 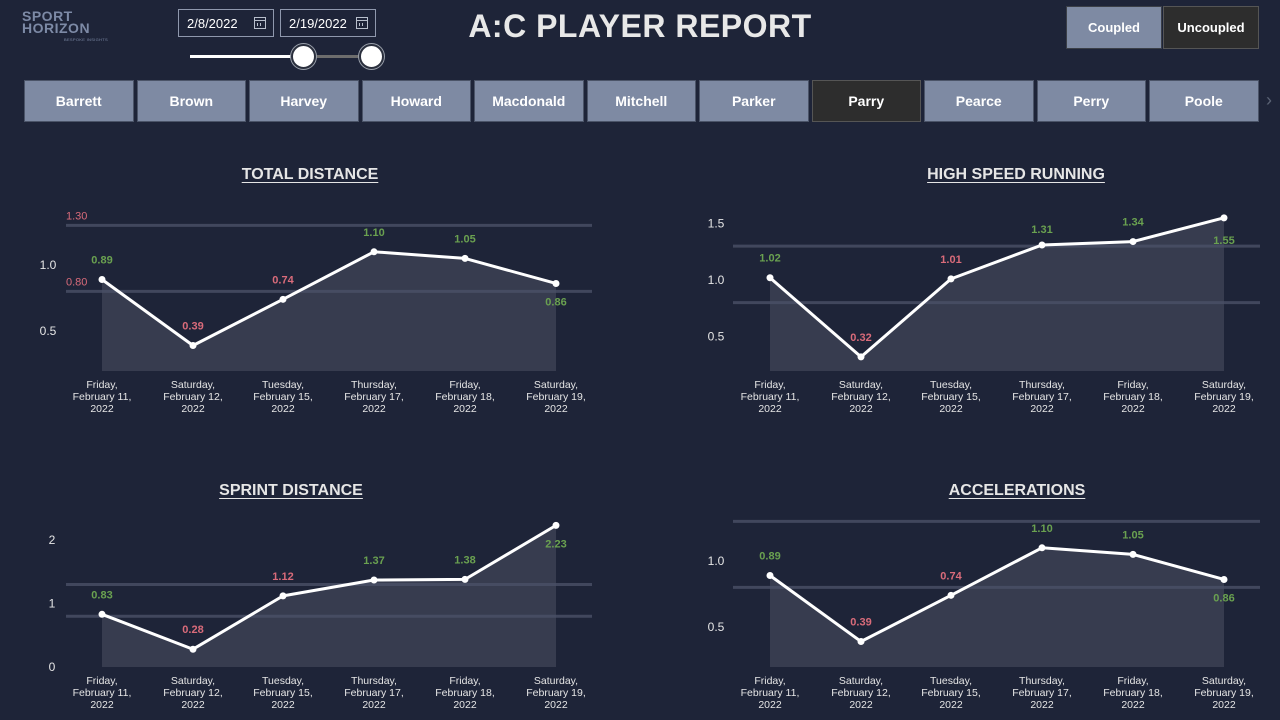 I want to click on slider-track-filled, so click(x=247, y=56).